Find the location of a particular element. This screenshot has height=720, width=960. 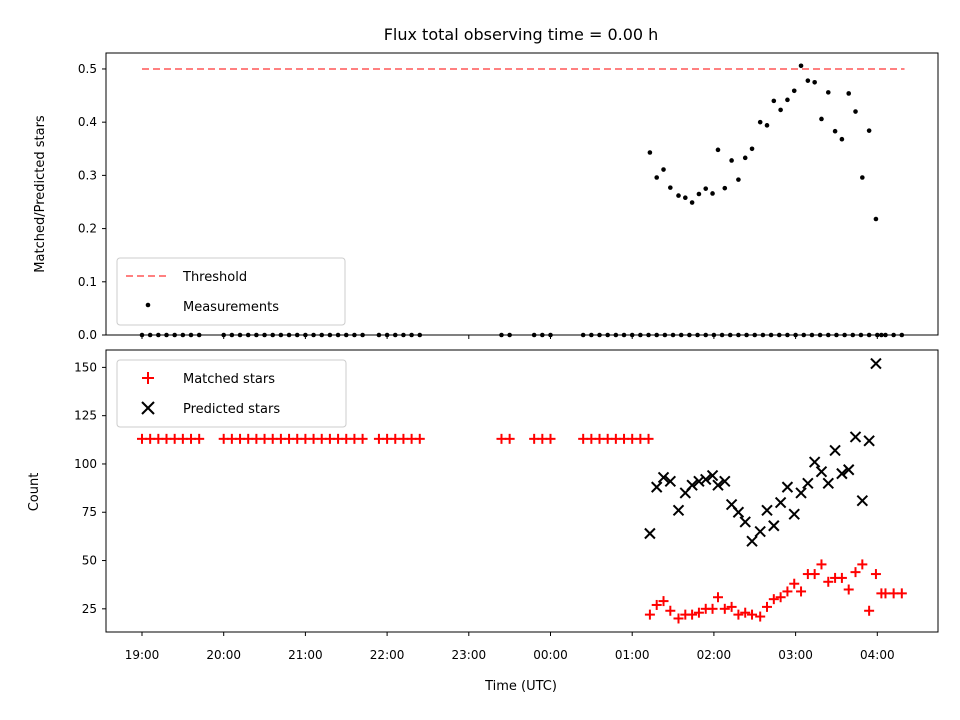

matched-legend-label: Matched stars is located at coordinates (229, 379).